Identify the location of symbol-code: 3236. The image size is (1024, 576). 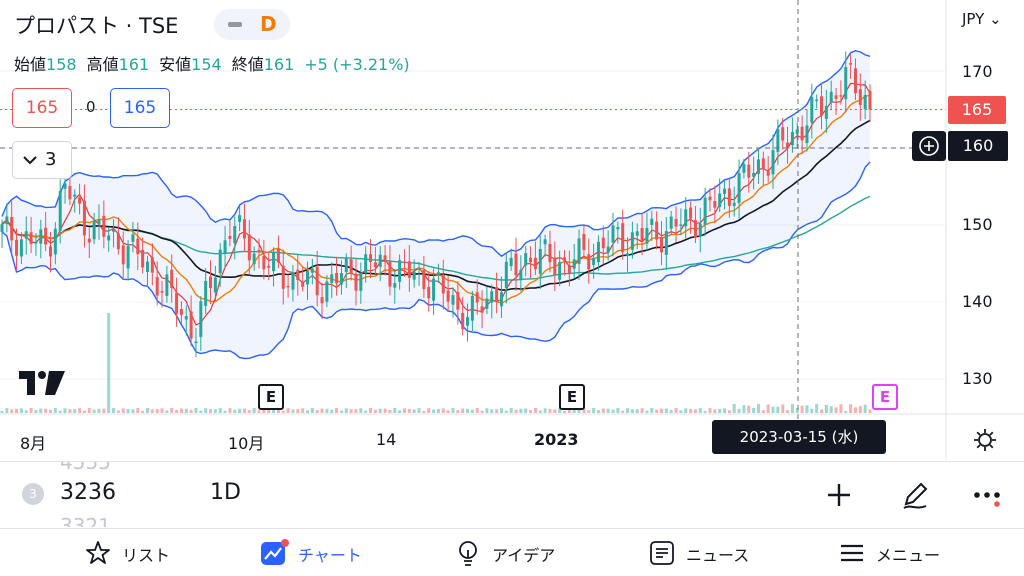
(88, 492).